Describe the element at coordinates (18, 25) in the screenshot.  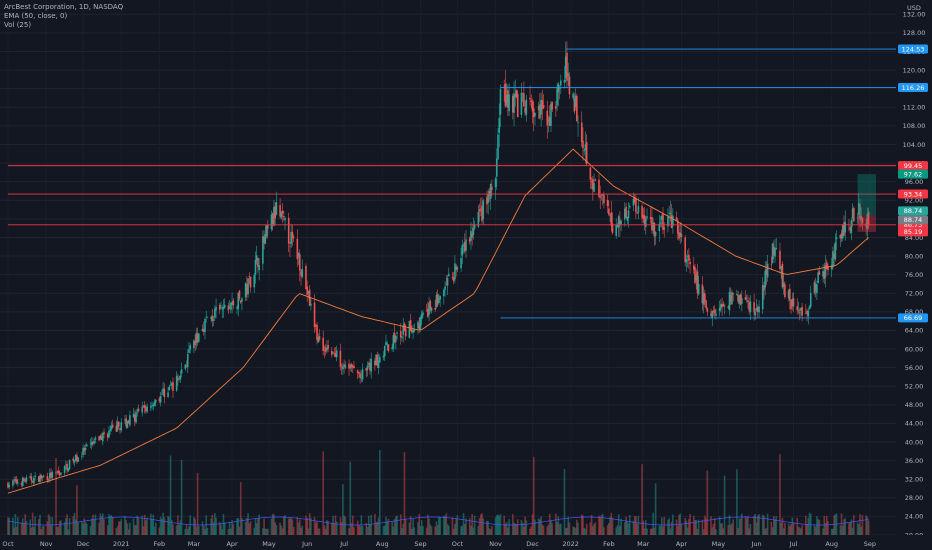
I see `volume-indicator-label: Vol (25)` at that location.